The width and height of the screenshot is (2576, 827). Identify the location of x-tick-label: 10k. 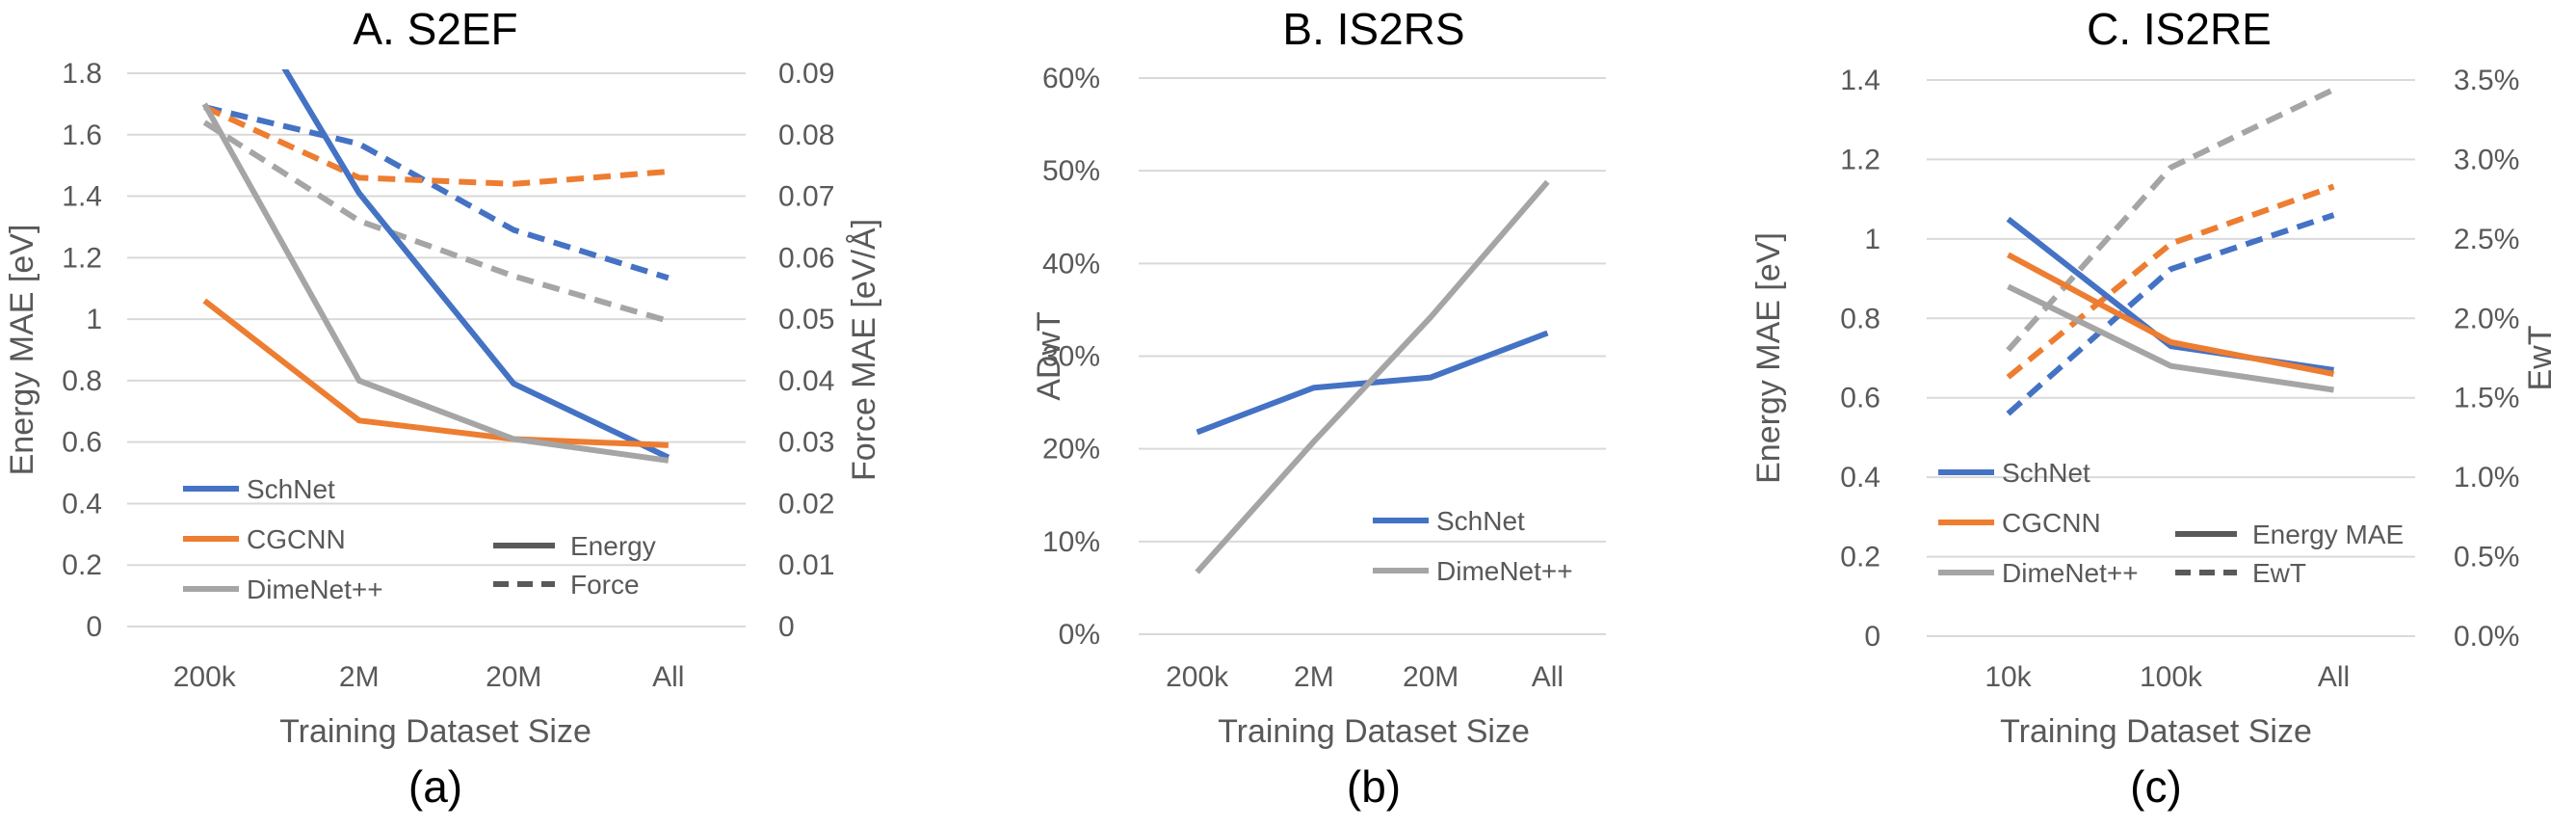
(2008, 677).